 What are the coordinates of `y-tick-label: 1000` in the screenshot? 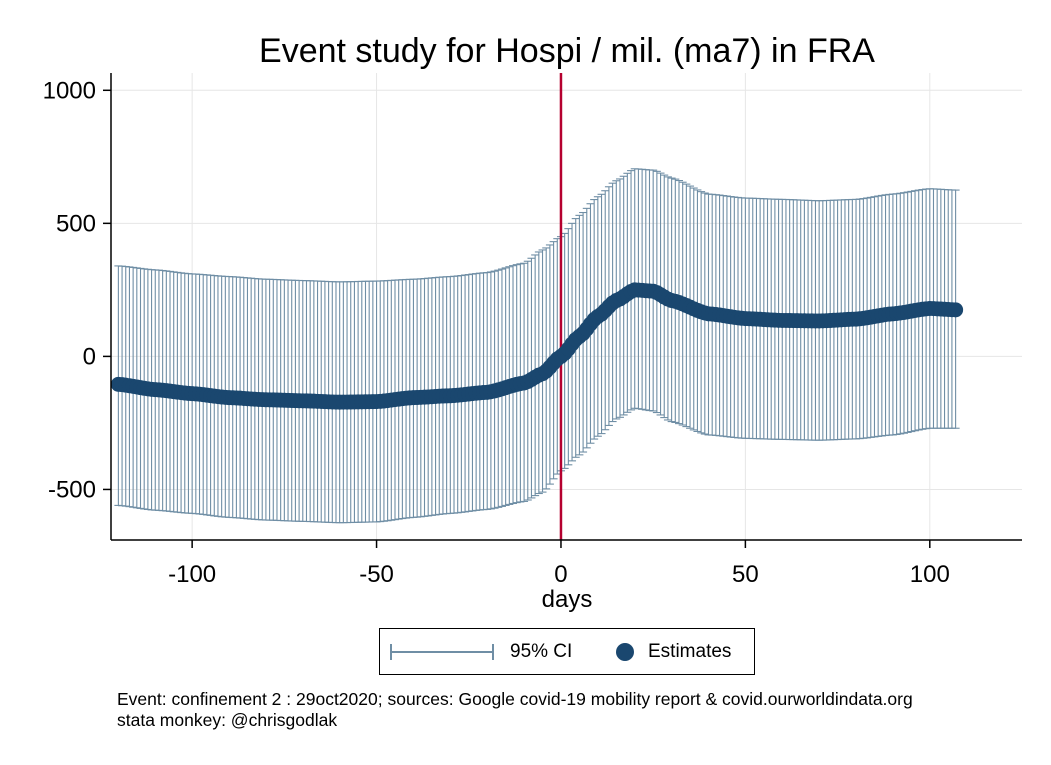 It's located at (69, 90).